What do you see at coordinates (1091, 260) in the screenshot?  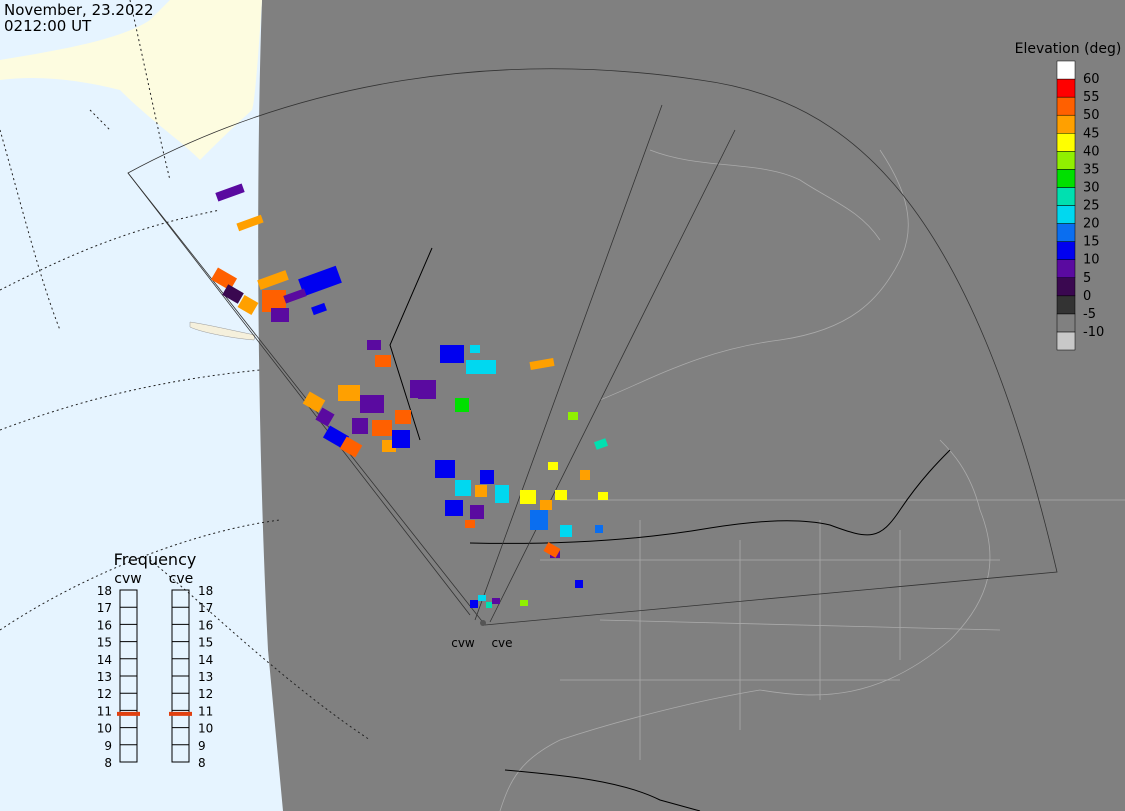 I see `legend-tick-label: 10` at bounding box center [1091, 260].